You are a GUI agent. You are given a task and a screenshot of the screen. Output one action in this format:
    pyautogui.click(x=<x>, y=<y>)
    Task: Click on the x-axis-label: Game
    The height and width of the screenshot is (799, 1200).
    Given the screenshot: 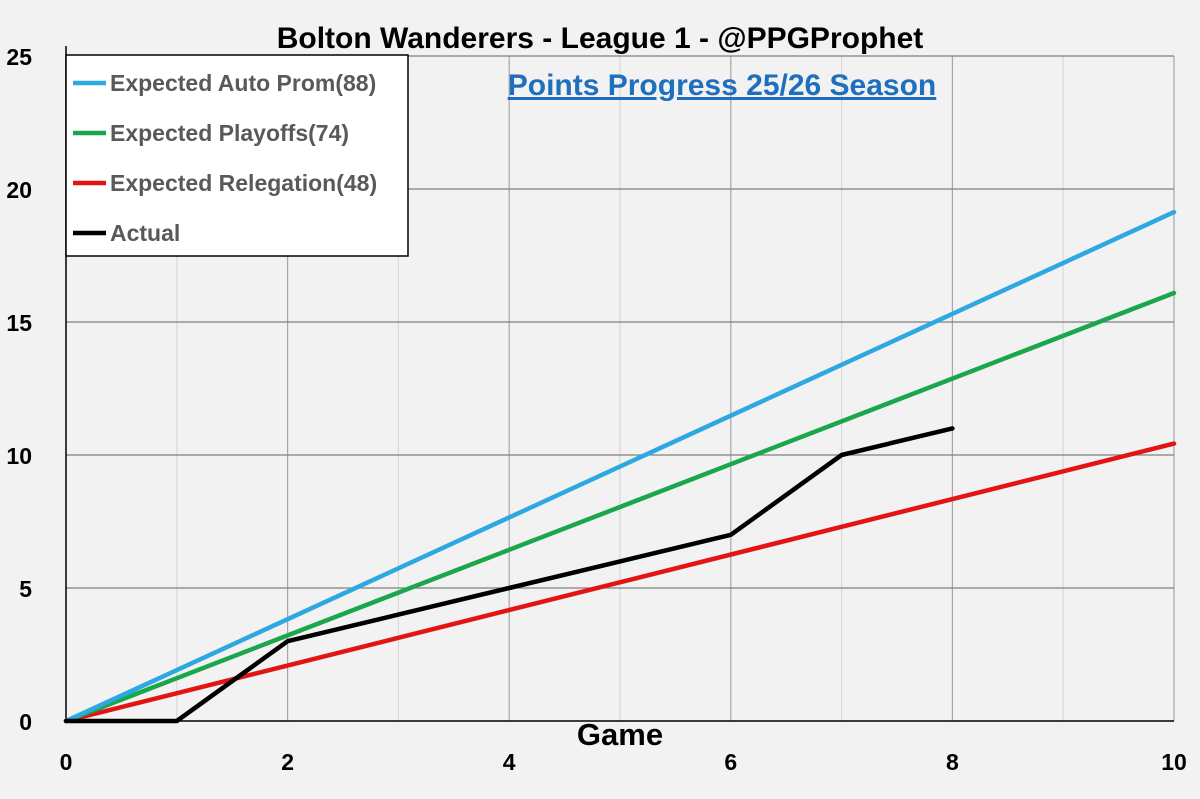 What is the action you would take?
    pyautogui.click(x=620, y=734)
    